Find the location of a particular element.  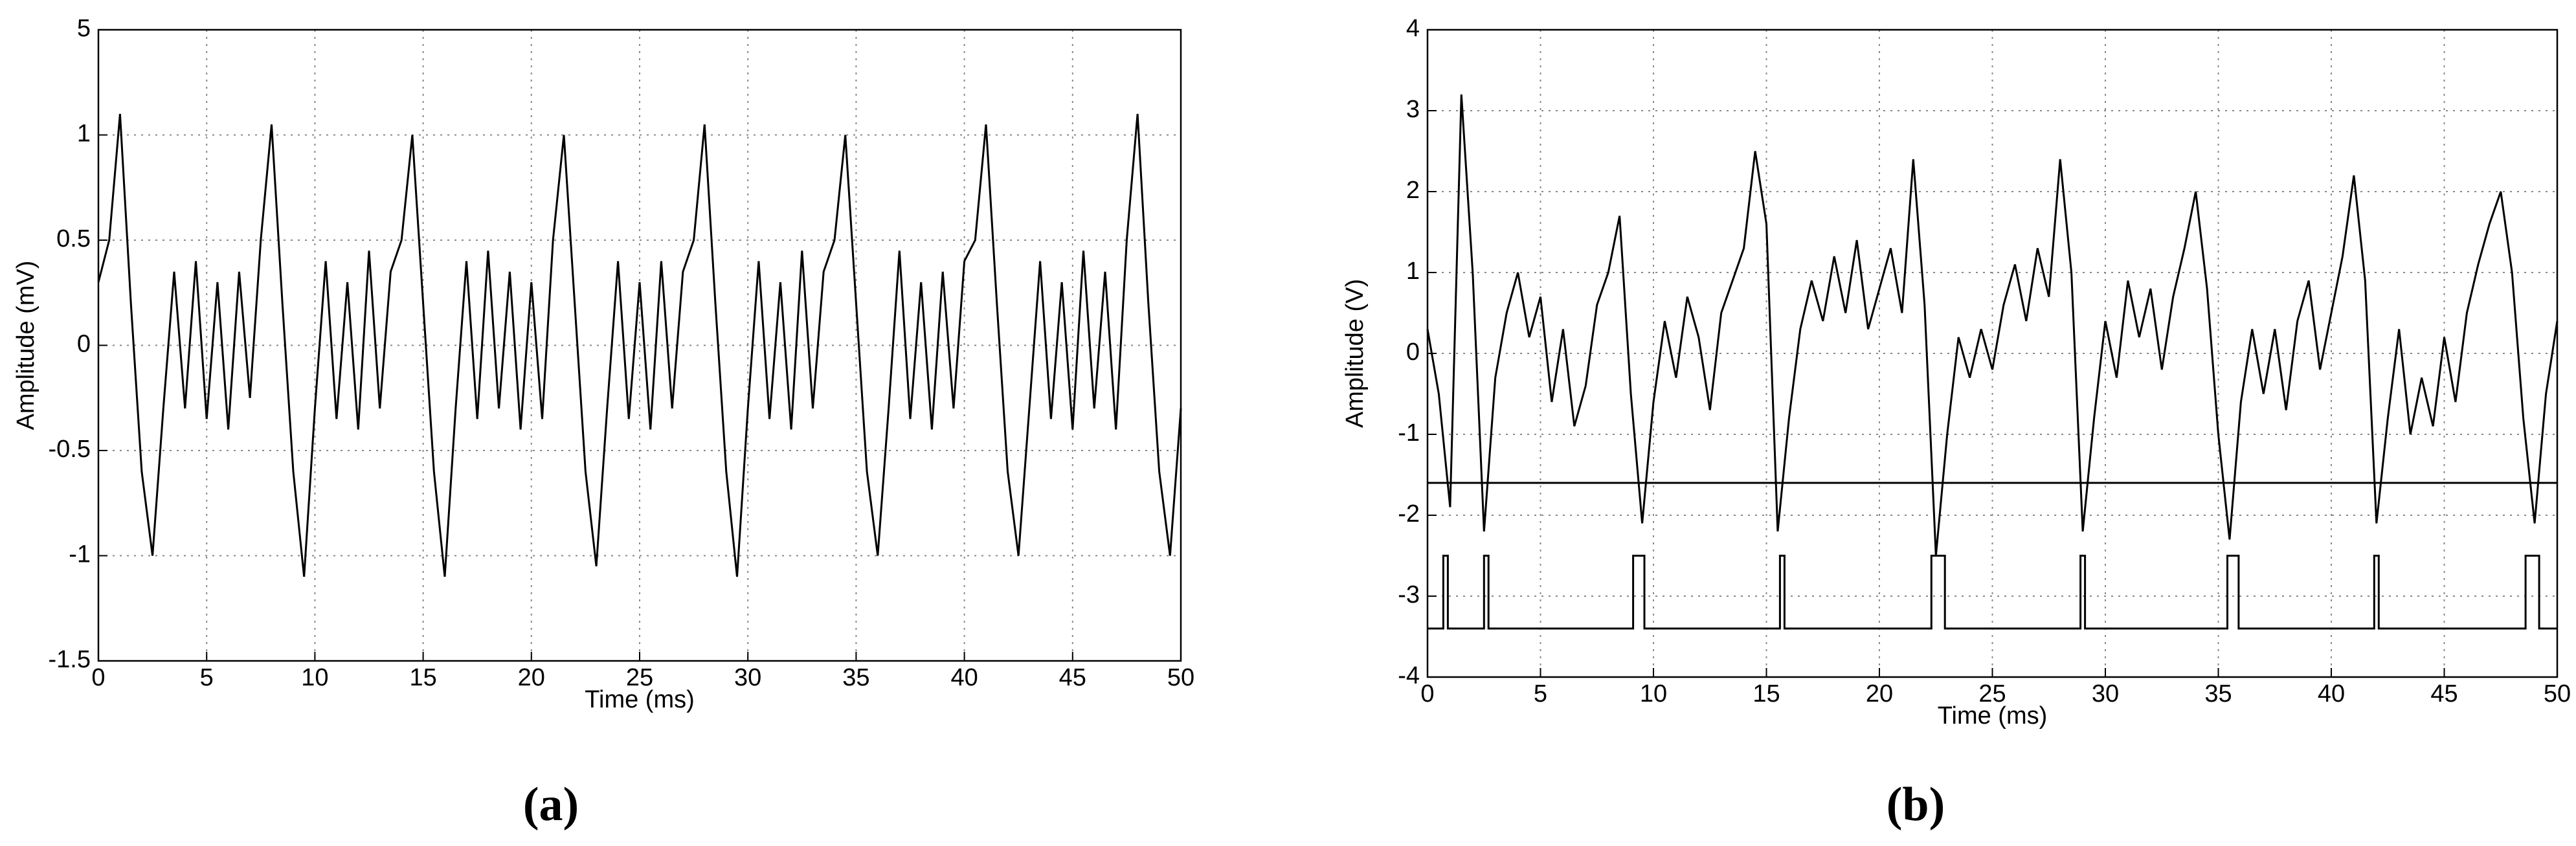

caption: (b) is located at coordinates (1916, 804).